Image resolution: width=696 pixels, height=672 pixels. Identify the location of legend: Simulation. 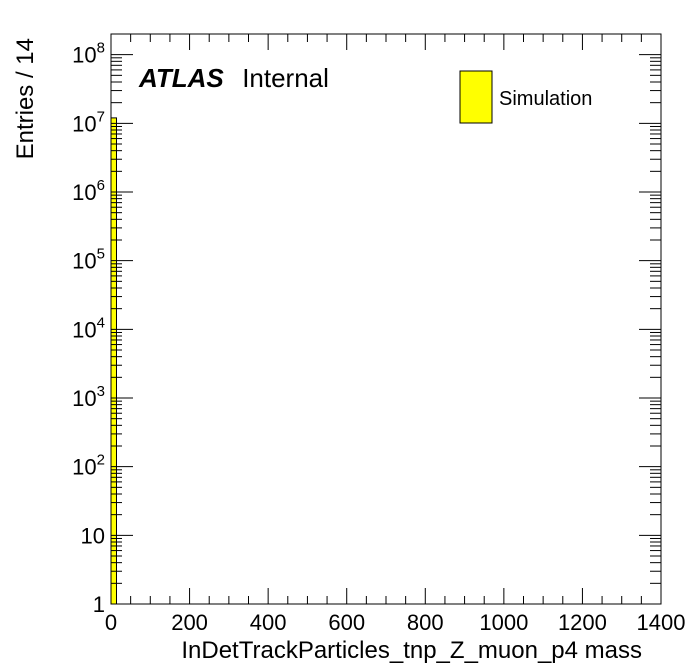
(525, 97).